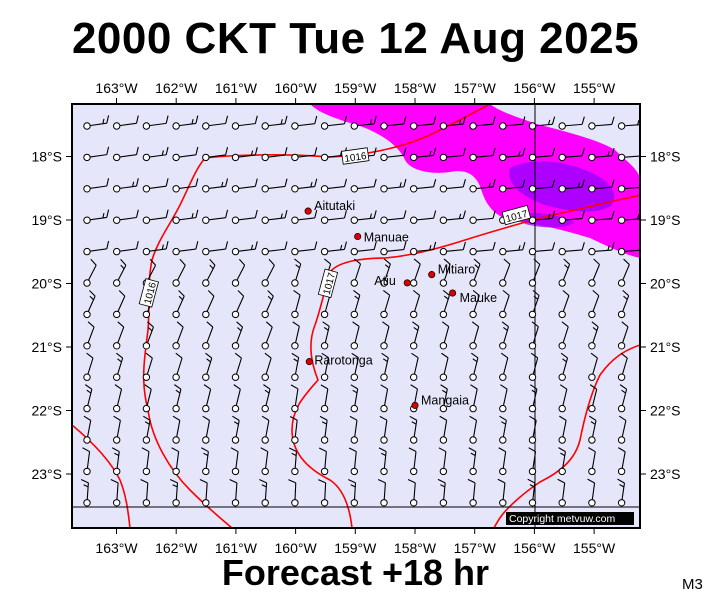 This screenshot has width=711, height=600. What do you see at coordinates (475, 548) in the screenshot?
I see `lon-label-bottom: 157°W` at bounding box center [475, 548].